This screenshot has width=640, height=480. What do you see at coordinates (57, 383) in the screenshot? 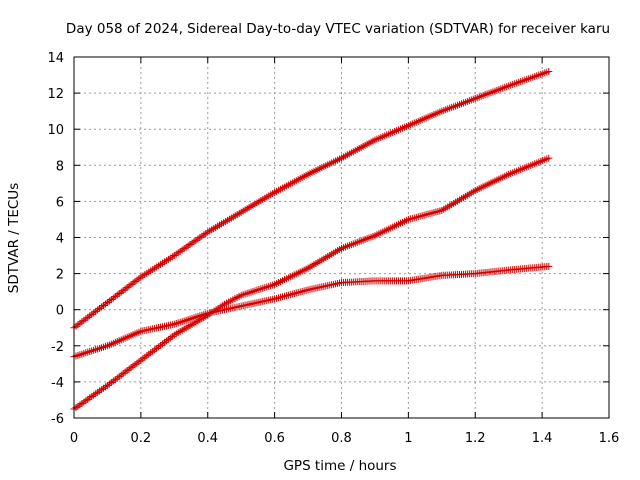
I see `y-tick-label: -4` at bounding box center [57, 383].